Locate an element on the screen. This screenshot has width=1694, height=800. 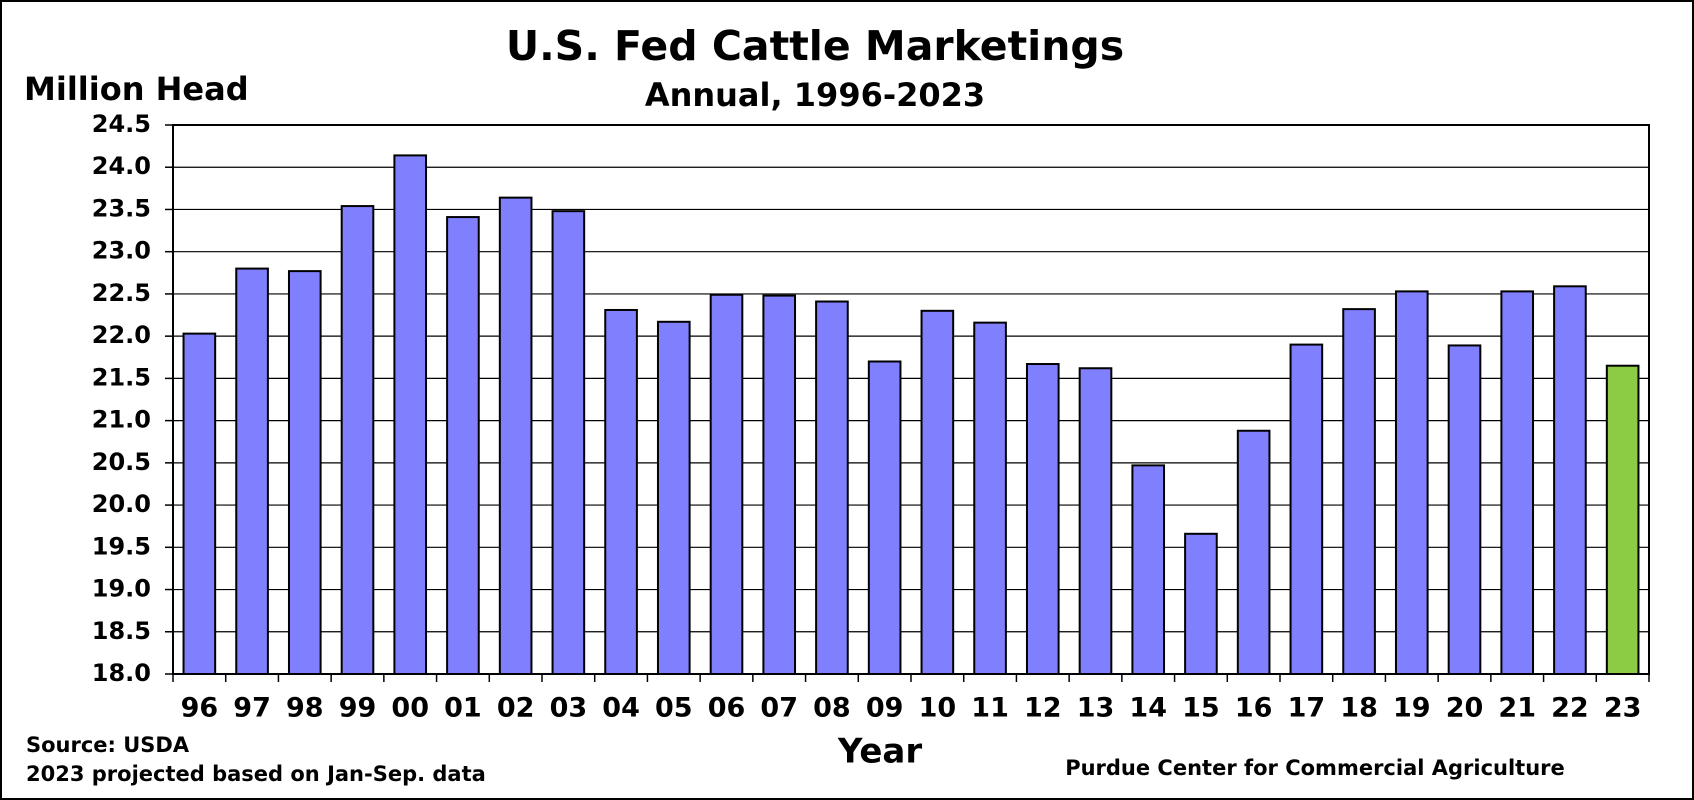
x-tick-label: 19 is located at coordinates (1412, 708).